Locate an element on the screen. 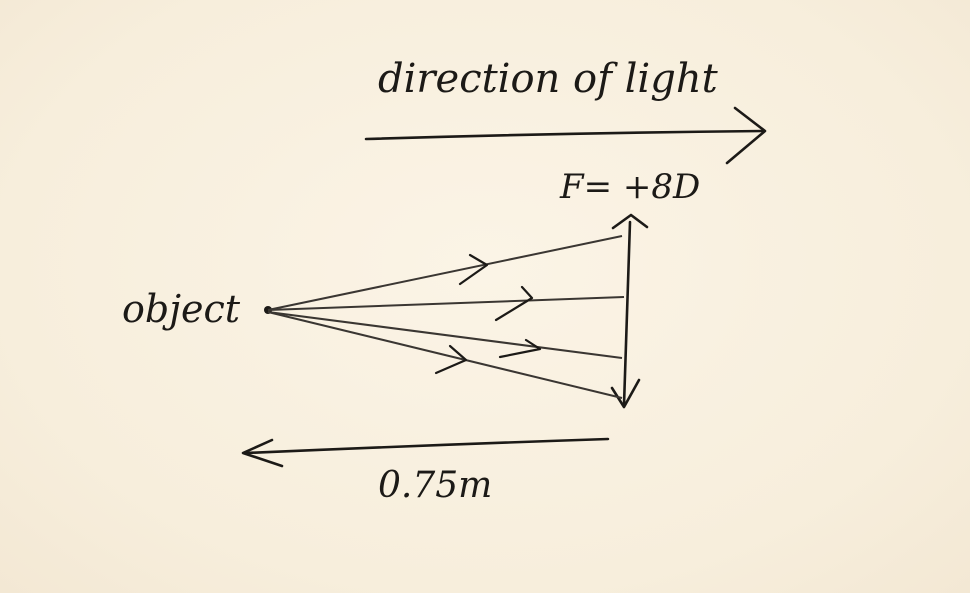 This screenshot has height=593, width=970. distance-arrow is located at coordinates (425, 452).